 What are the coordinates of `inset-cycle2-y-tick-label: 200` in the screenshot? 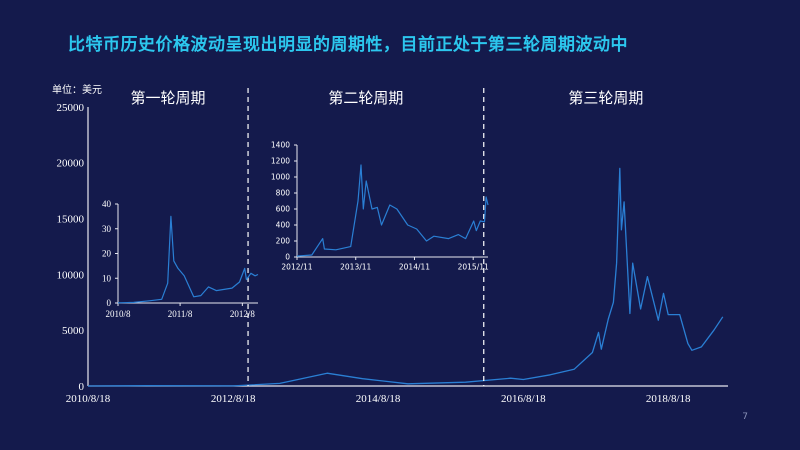 It's located at (283, 241).